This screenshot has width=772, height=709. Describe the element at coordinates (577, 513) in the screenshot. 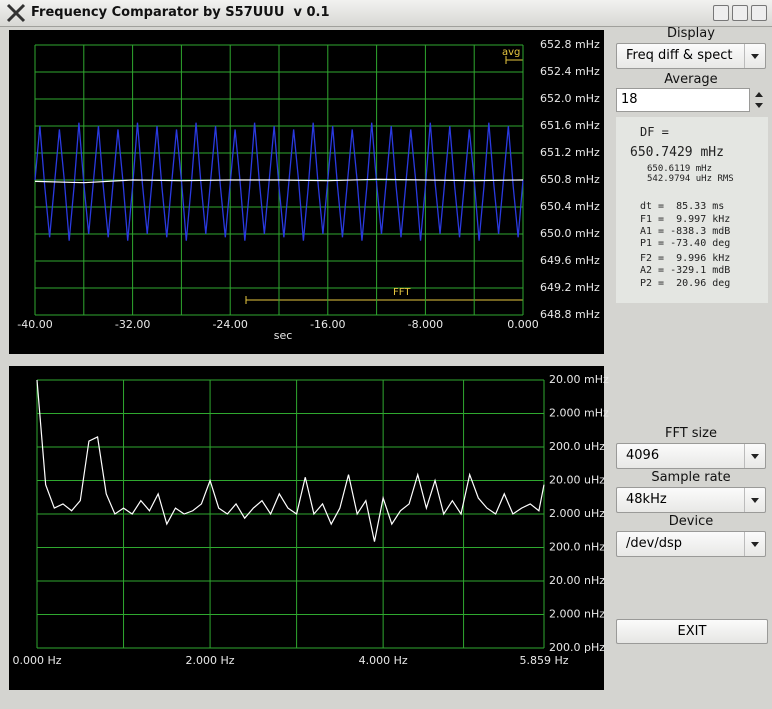

I see `y-tick-label: 2.000 uHz` at that location.